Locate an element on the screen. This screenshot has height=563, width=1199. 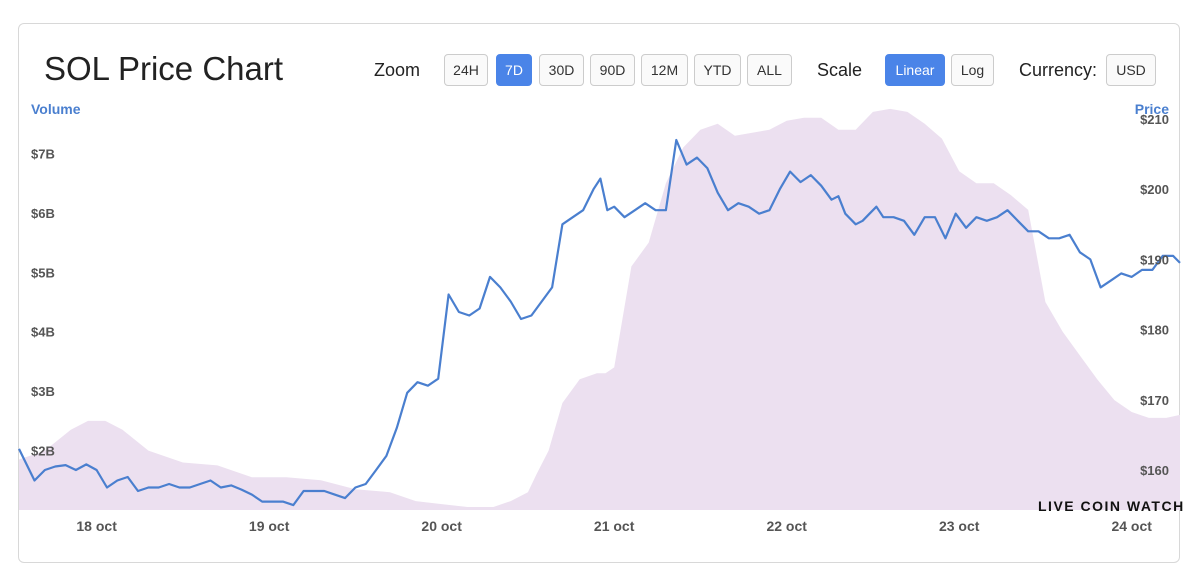
zoom-label: Zoom is located at coordinates (397, 70).